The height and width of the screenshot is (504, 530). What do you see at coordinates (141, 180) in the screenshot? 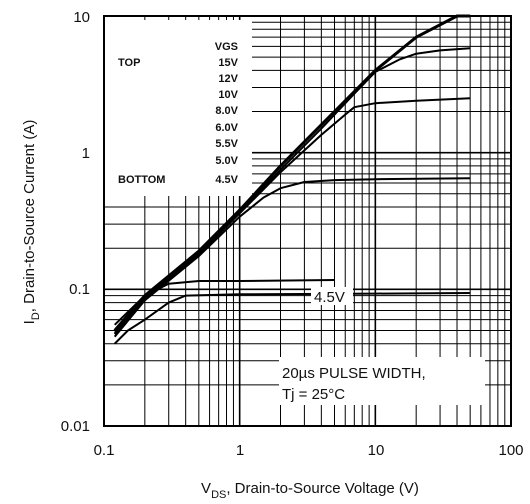
I see `legend-bottom-label: BOTTOM` at bounding box center [141, 180].